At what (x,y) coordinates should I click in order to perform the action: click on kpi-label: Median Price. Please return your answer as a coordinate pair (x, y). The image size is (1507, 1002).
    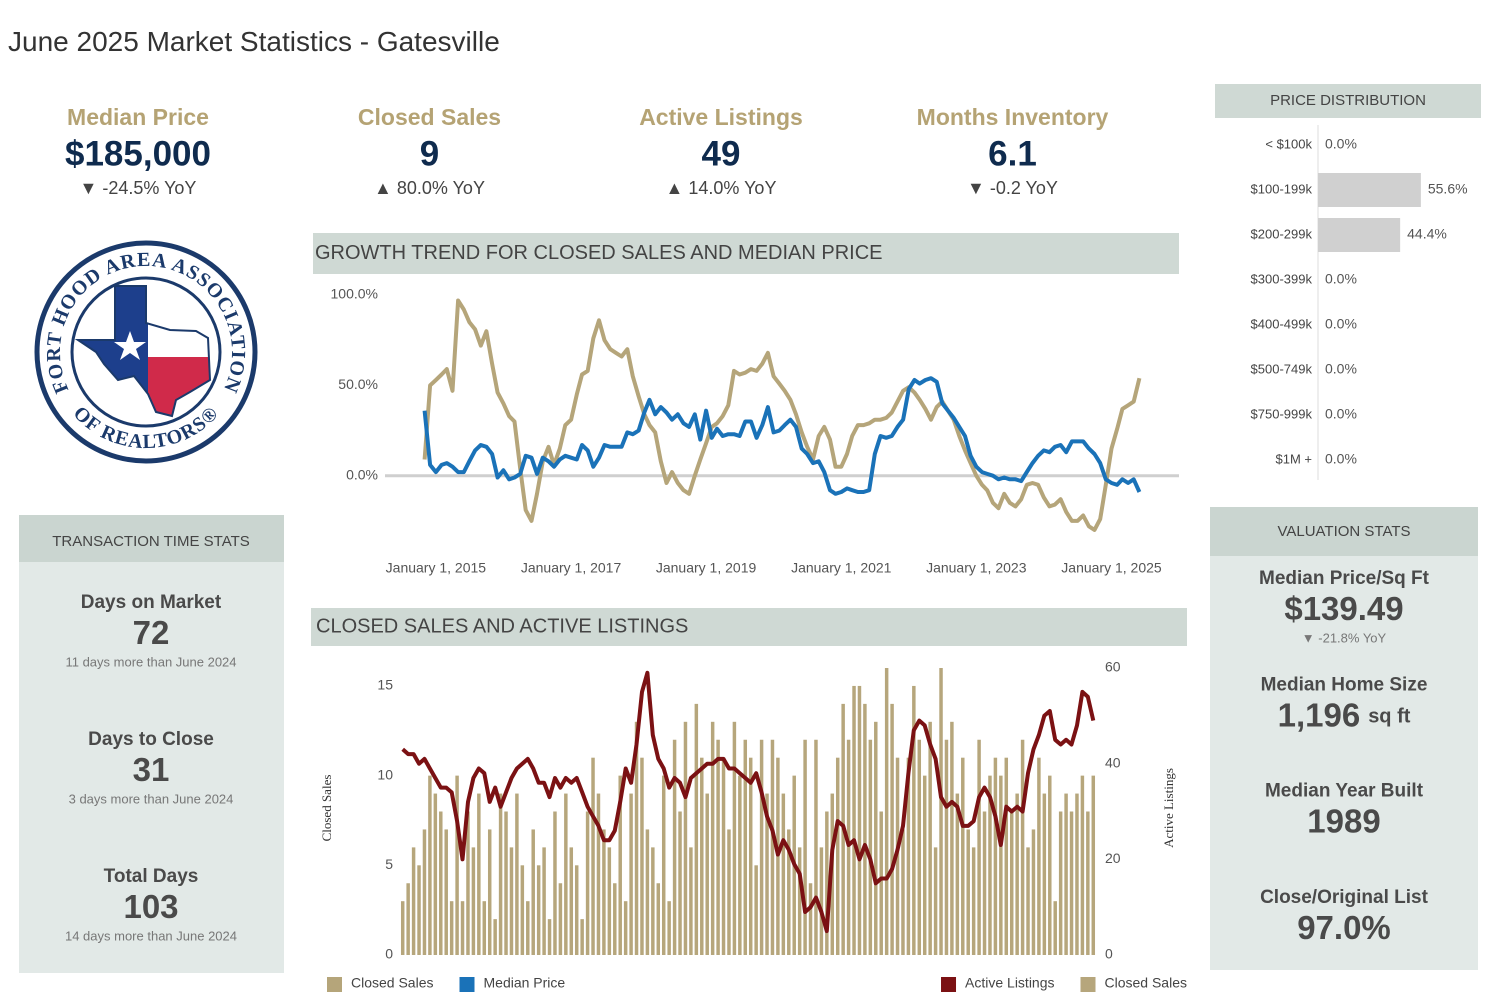
    Looking at the image, I should click on (138, 117).